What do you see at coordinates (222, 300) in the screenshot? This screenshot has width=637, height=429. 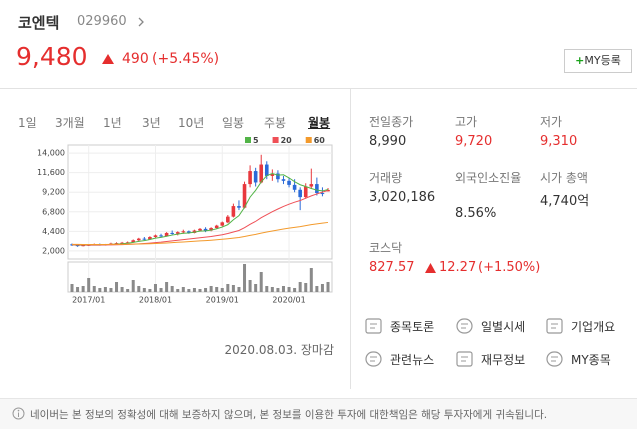 I see `x-tick-label: 2019/01` at bounding box center [222, 300].